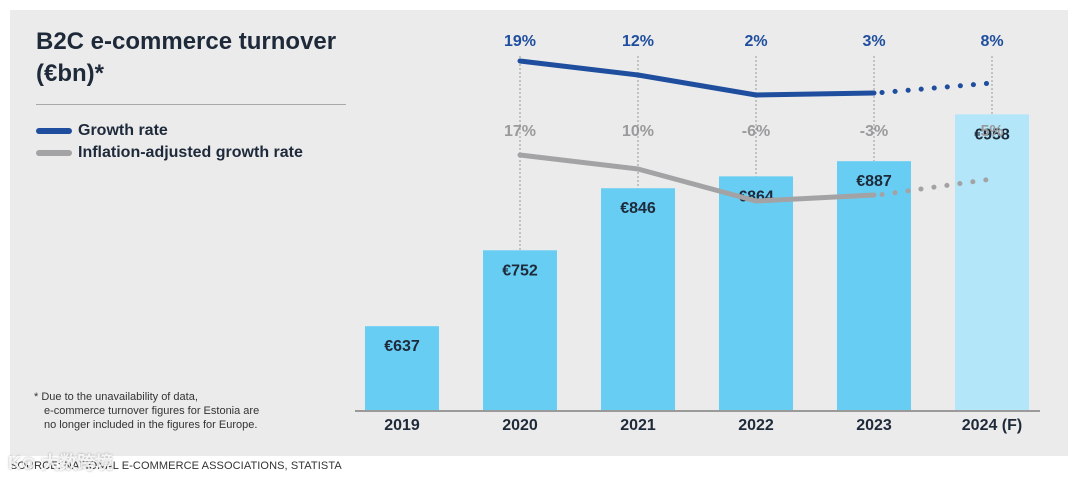 This screenshot has width=1080, height=480. I want to click on legend-label-growth-rate: Growth rate, so click(123, 130).